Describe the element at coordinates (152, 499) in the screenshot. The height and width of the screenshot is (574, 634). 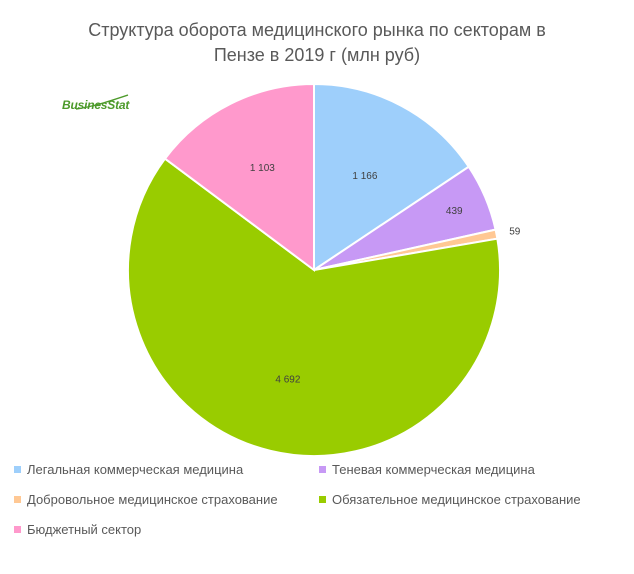
I see `legend-label-voluntary-insurance: Добровольное медицинское страхование` at that location.